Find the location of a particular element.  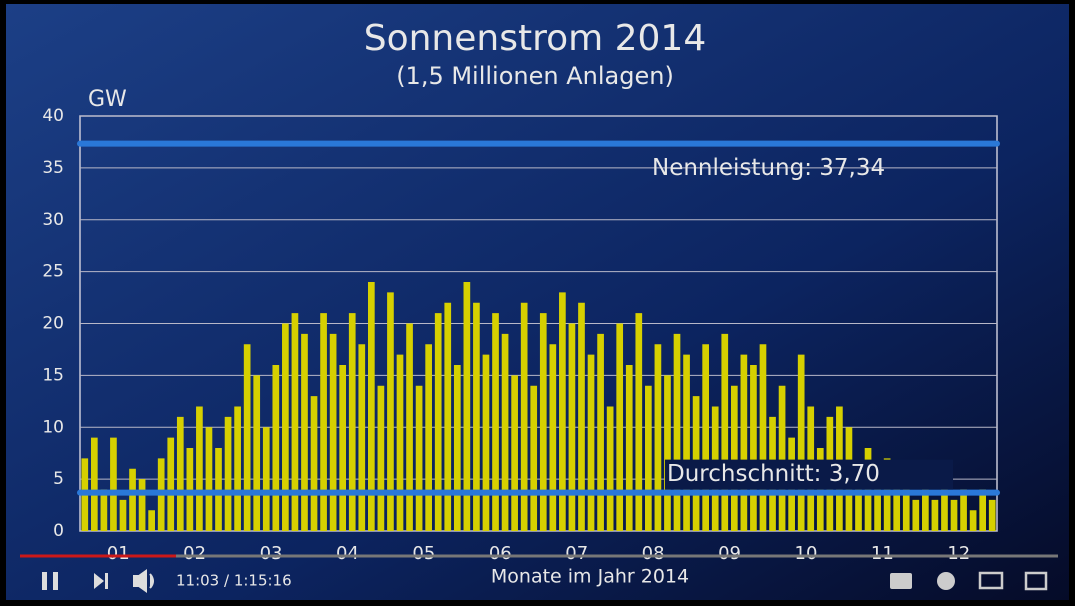

x-tick-label: 02 is located at coordinates (194, 553).